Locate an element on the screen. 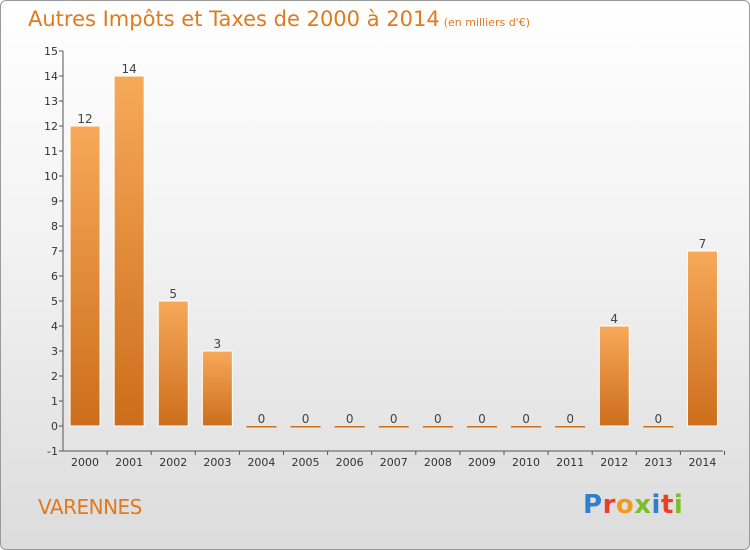  y-tick-label: 12 is located at coordinates (51, 126).